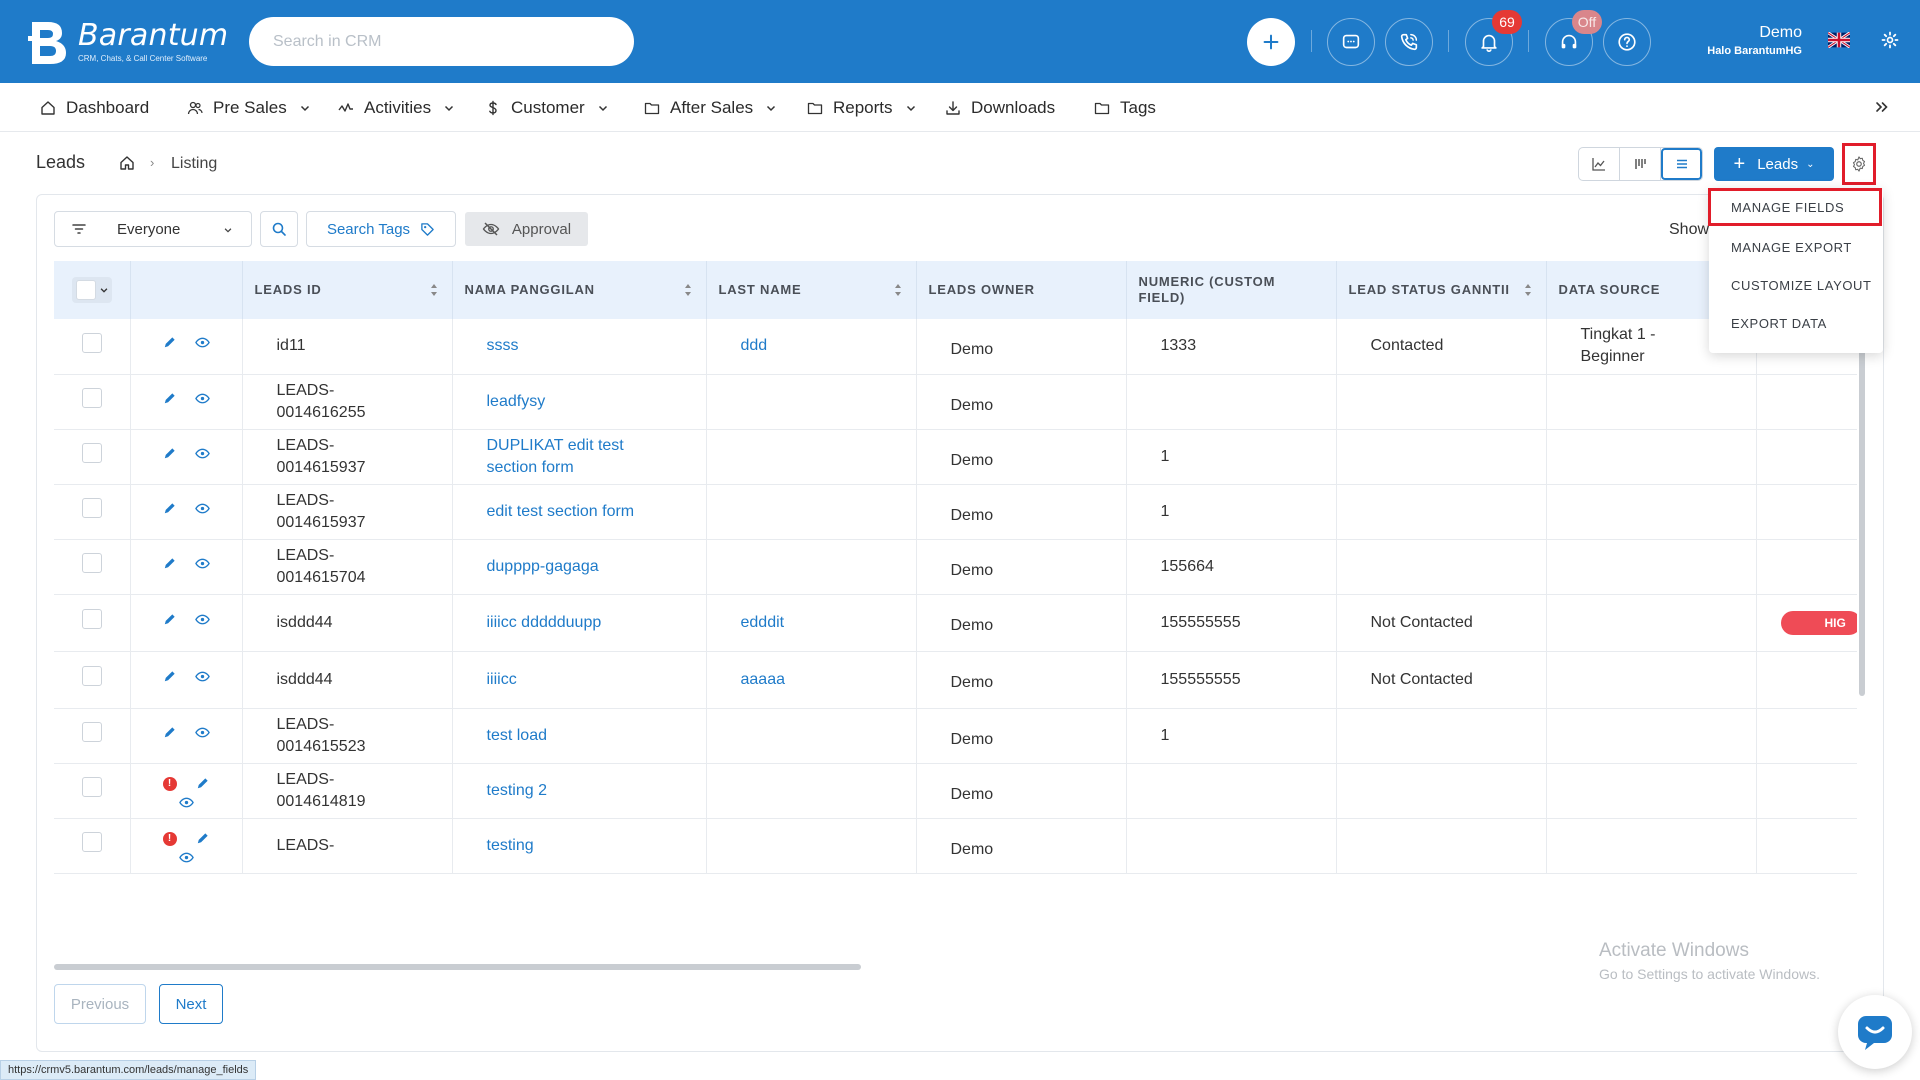  Describe the element at coordinates (579, 290) in the screenshot. I see `column-header-nama-panggilan: NAMA PANGGILAN` at that location.